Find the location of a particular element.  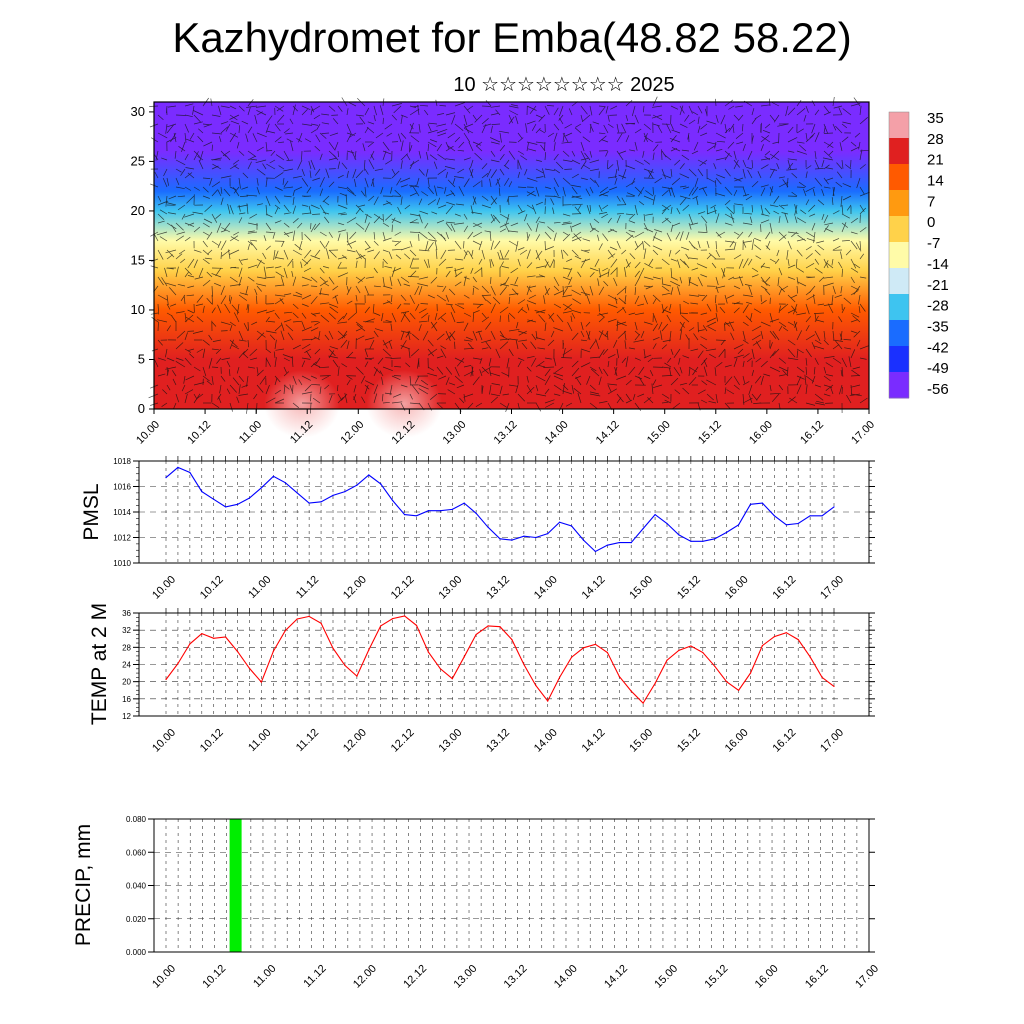

x-tick-label: 15.00 is located at coordinates (641, 588).